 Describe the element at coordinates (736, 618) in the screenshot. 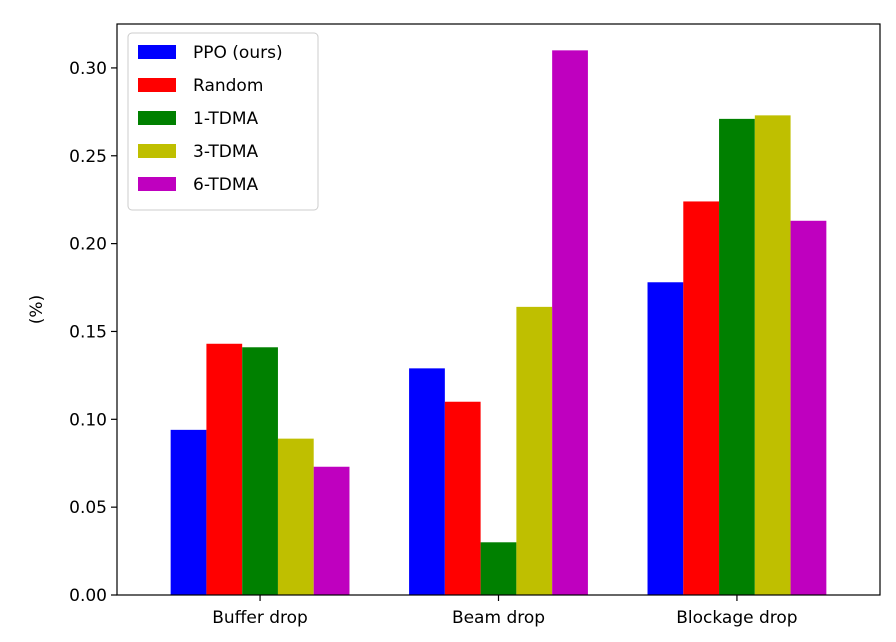

I see `x-tick-label: Blockage drop` at that location.